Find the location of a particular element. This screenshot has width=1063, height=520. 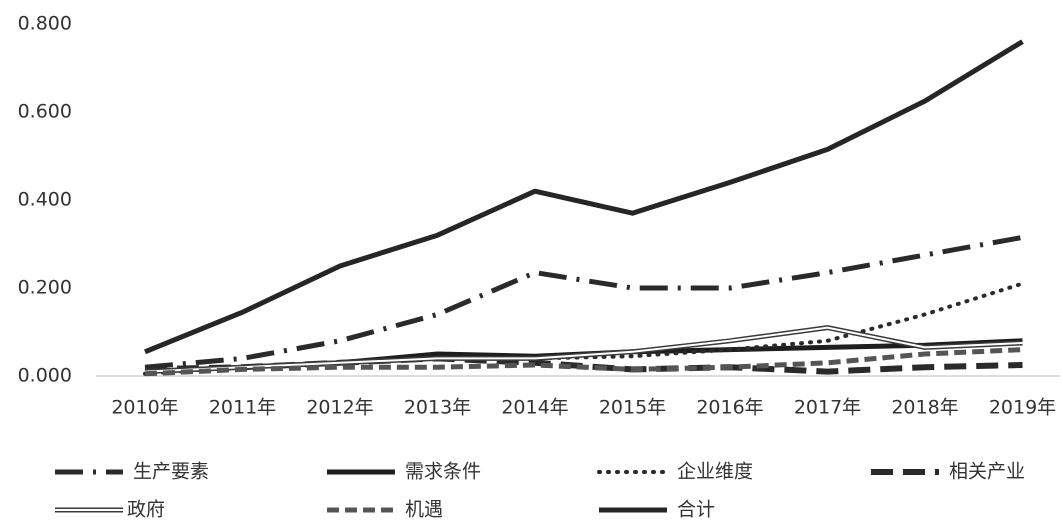

x-tick-label: 2015年 is located at coordinates (632, 408).